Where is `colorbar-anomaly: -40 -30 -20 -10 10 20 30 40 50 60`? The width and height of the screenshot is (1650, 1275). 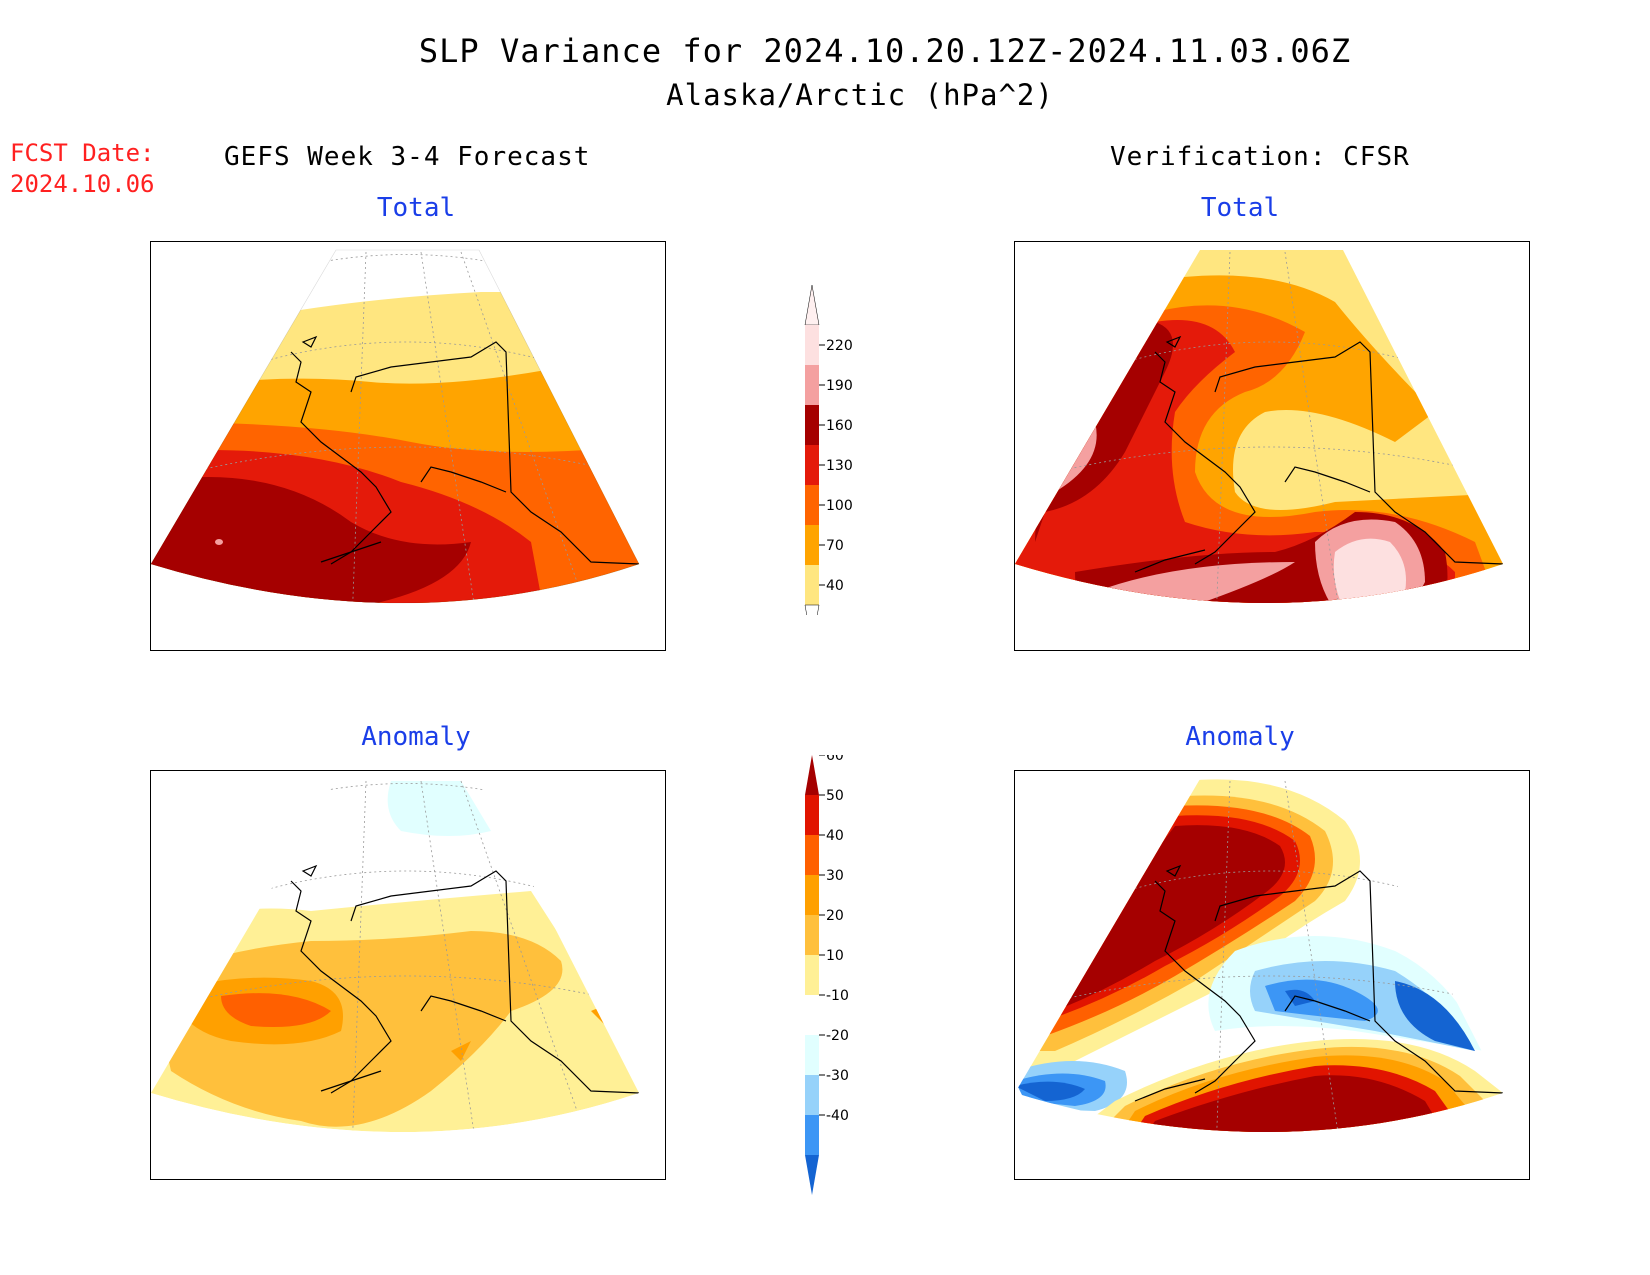 colorbar-anomaly: -40 -30 -20 -10 10 20 30 40 50 60 is located at coordinates (827, 975).